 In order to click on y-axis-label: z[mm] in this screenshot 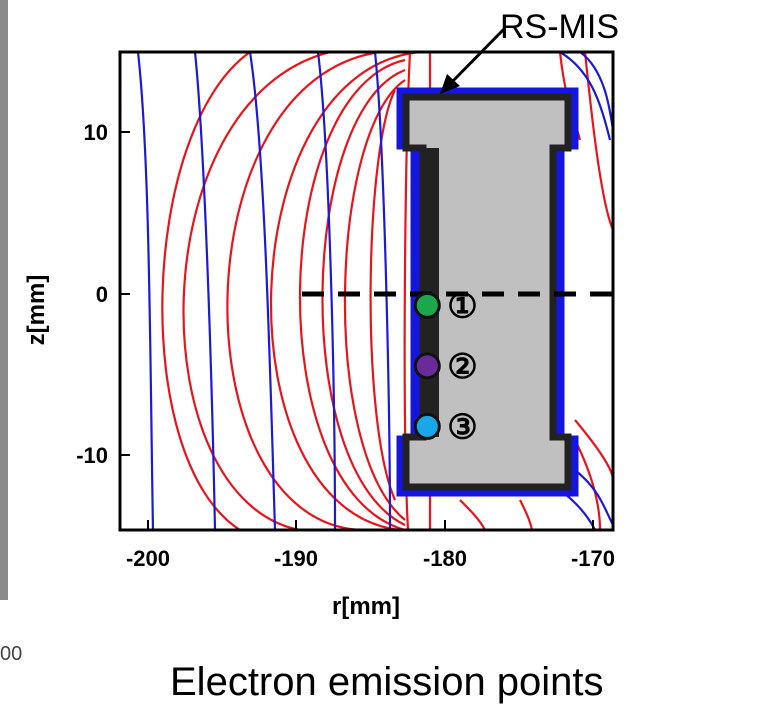, I will do `click(36, 310)`.